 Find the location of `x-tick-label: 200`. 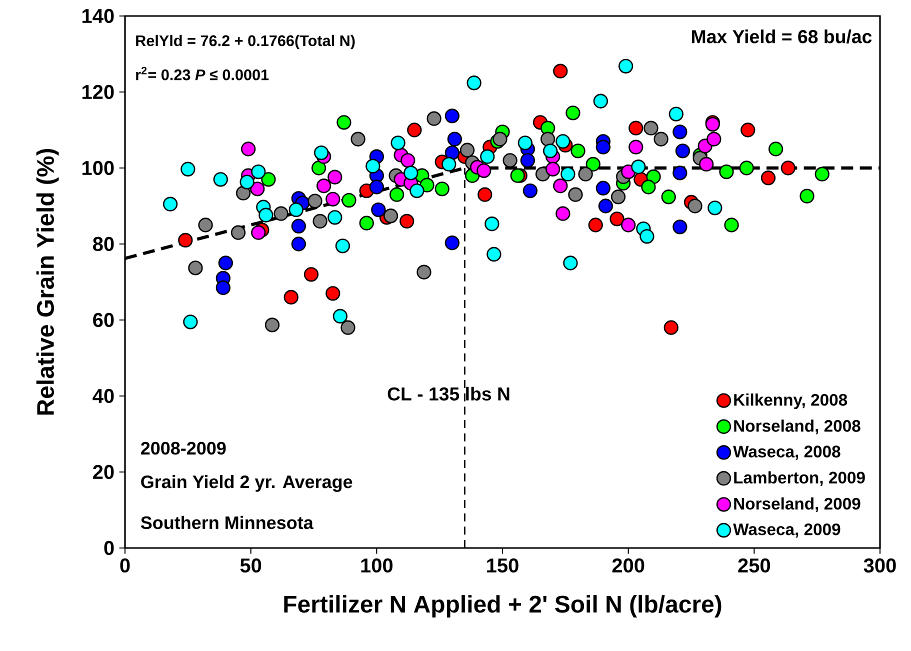

x-tick-label: 200 is located at coordinates (628, 565).